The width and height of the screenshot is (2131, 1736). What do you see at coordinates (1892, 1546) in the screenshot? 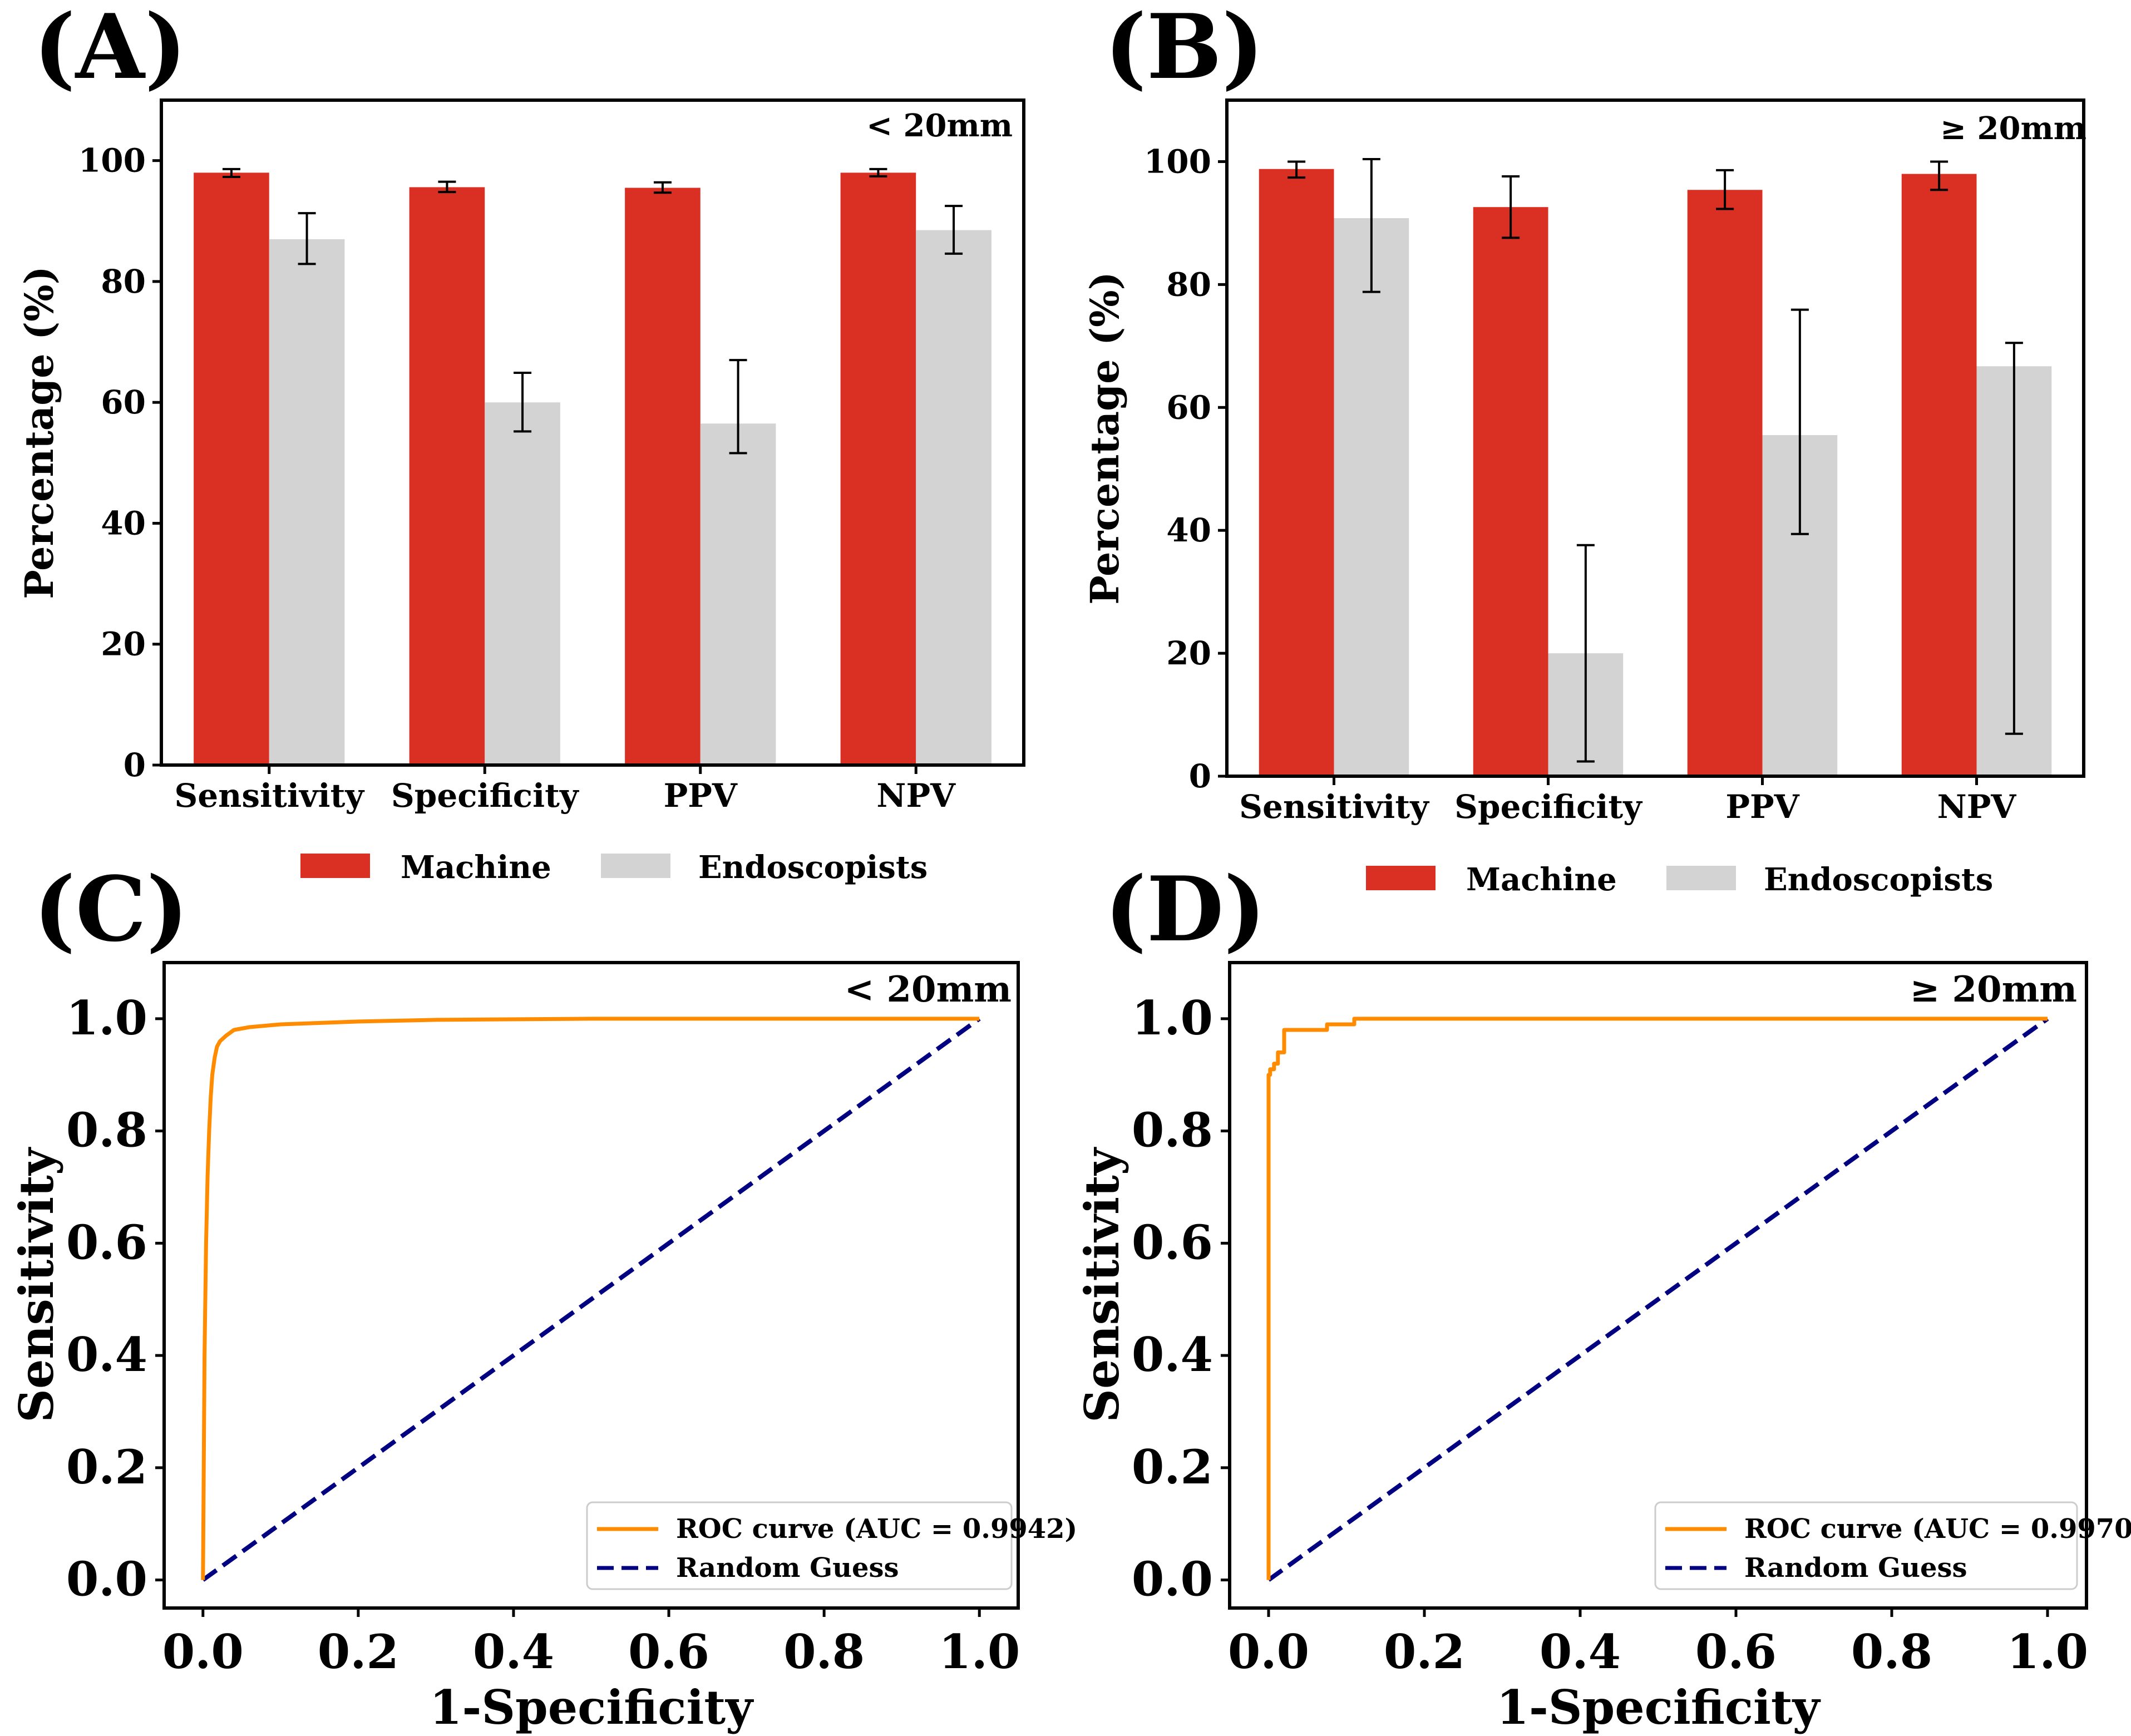
I see `legend: ROC curve (AUC = 0.9970) Random Guess` at bounding box center [1892, 1546].